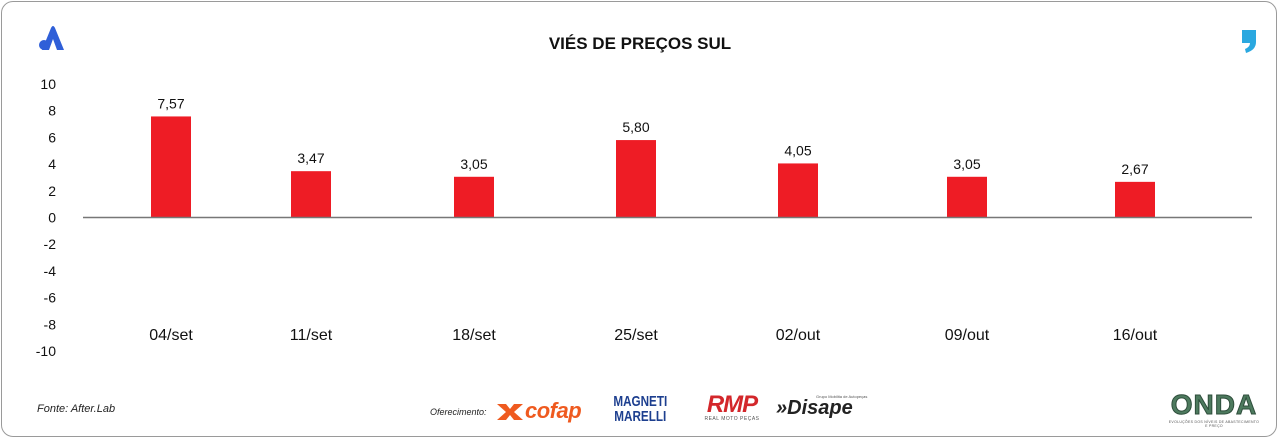  I want to click on rmp-logo: RMP REAL MOTO PEÇAS, so click(732, 407).